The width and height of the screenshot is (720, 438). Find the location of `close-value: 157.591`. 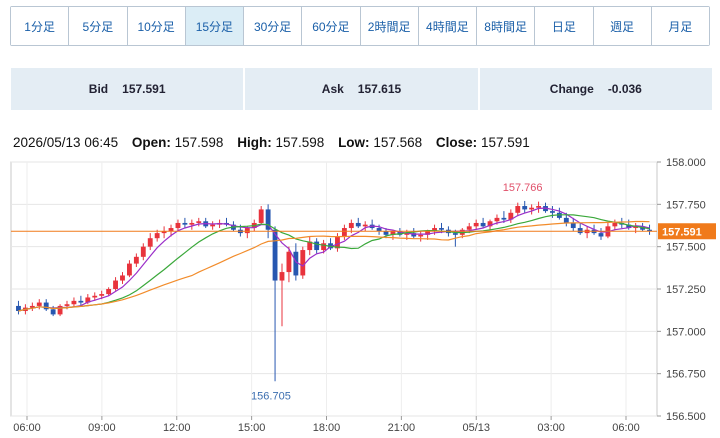

close-value: 157.591 is located at coordinates (505, 142).